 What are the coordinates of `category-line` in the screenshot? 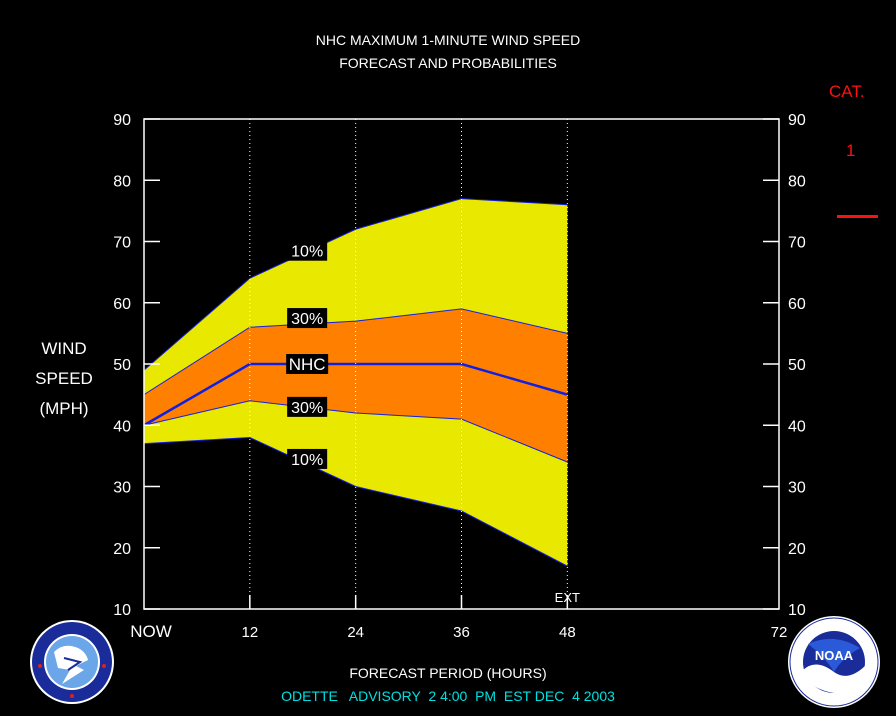 It's located at (857, 216).